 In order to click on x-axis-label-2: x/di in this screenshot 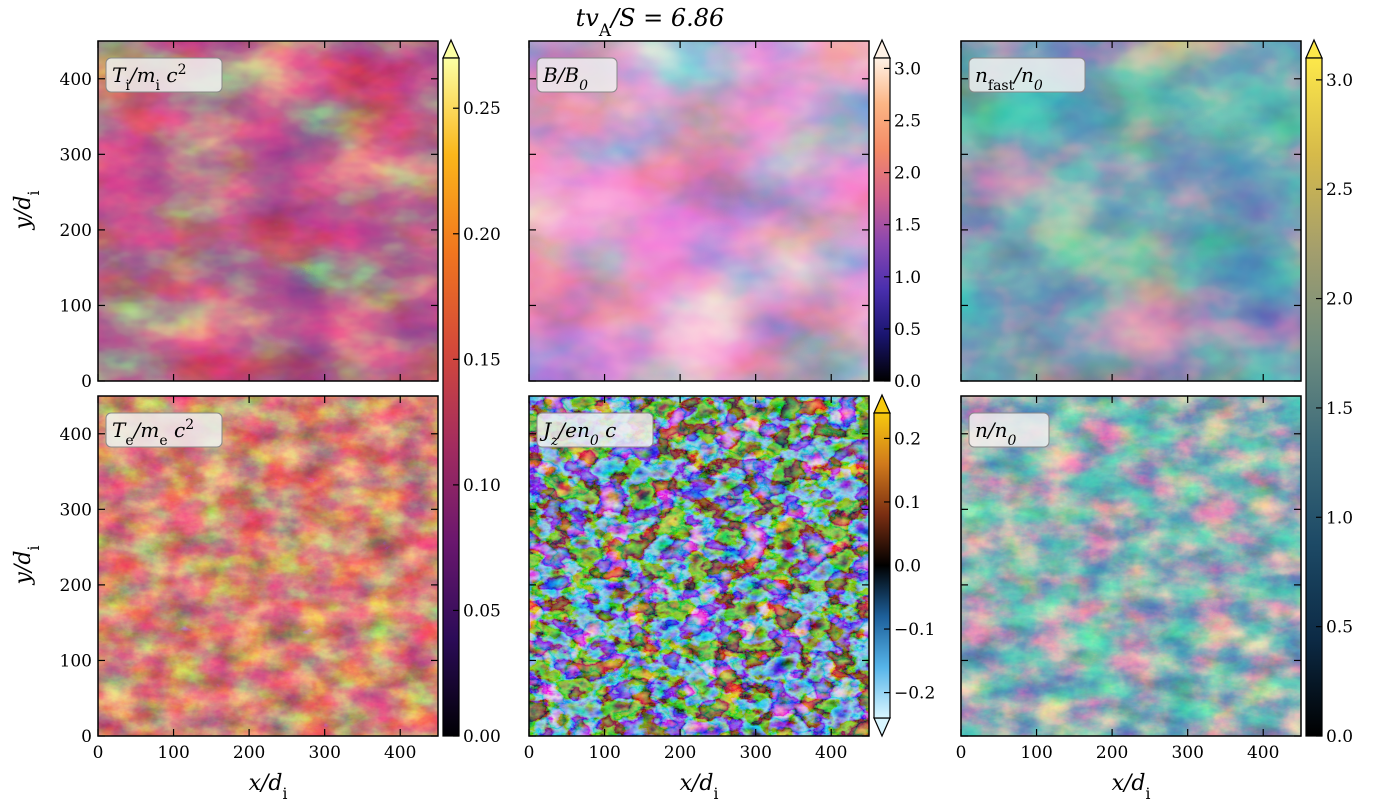, I will do `click(699, 787)`.